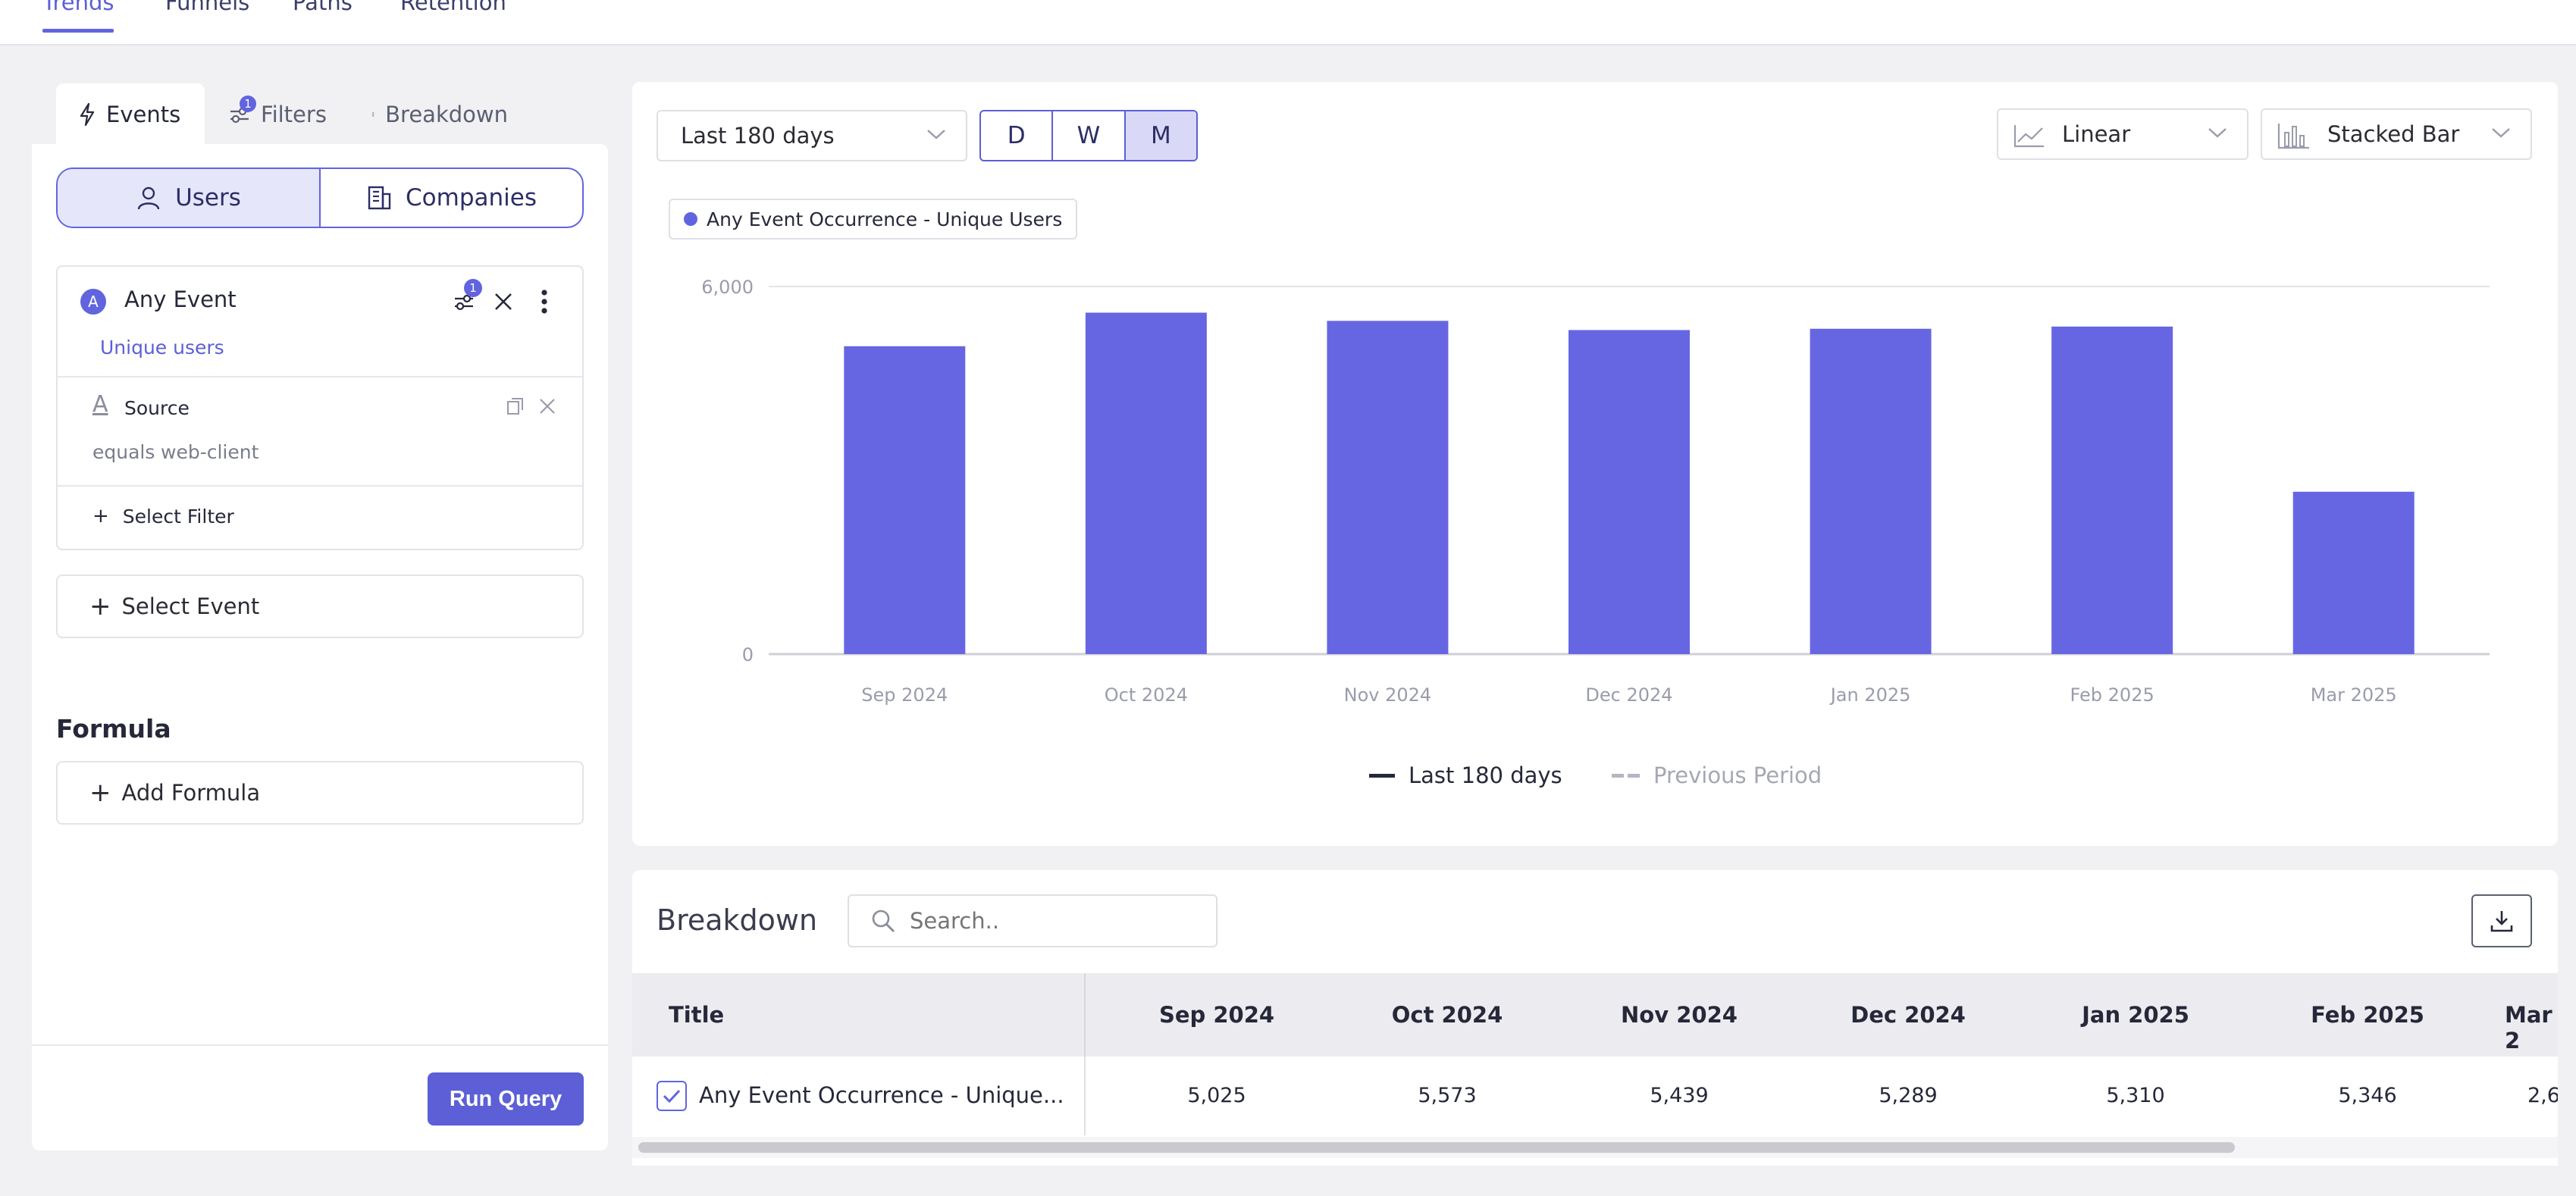 The width and height of the screenshot is (2576, 1196). What do you see at coordinates (2096, 134) in the screenshot?
I see `scale-value: Linear` at bounding box center [2096, 134].